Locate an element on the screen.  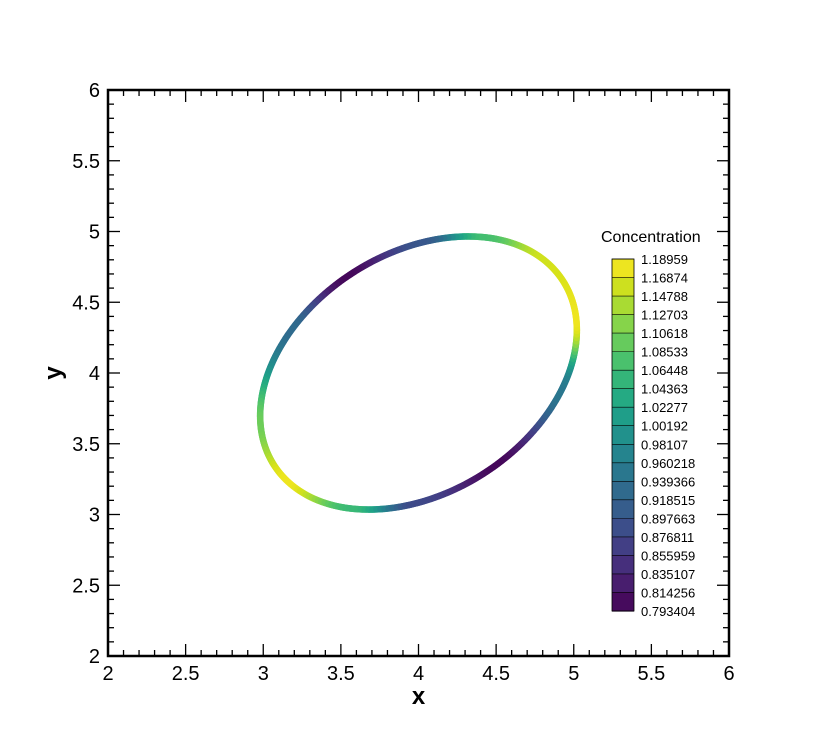
x-tick-labels: 2 2.5 3 3.5 4 4.5 5 5.5 6 is located at coordinates (418, 674).